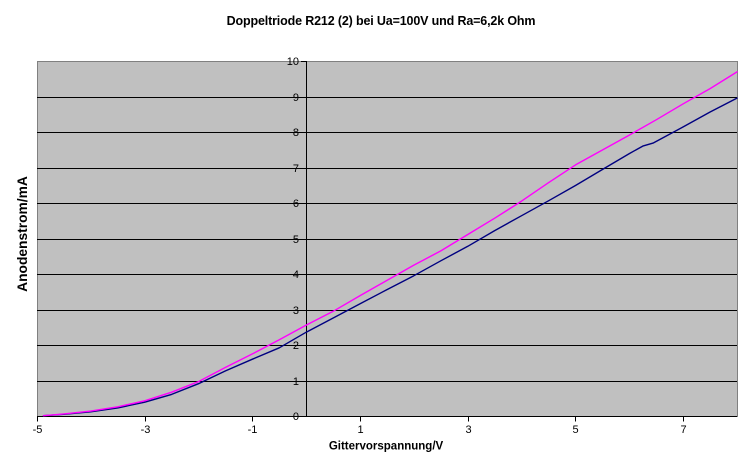 The image size is (755, 469). Describe the element at coordinates (293, 62) in the screenshot. I see `svg-text: 10` at that location.